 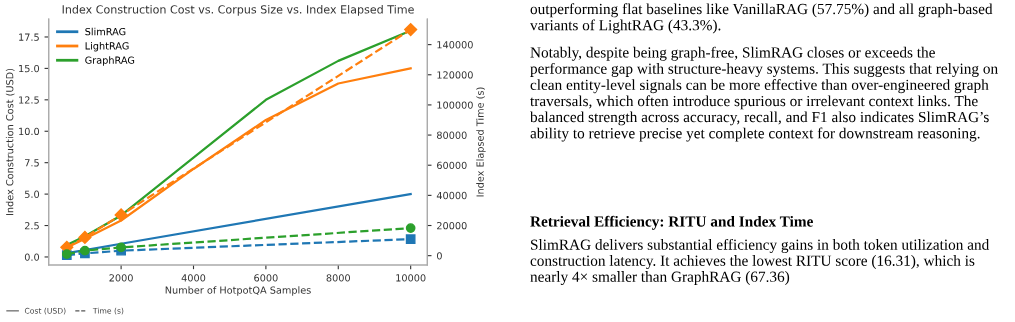 I want to click on y2-tick-label: 140000, so click(x=455, y=45).